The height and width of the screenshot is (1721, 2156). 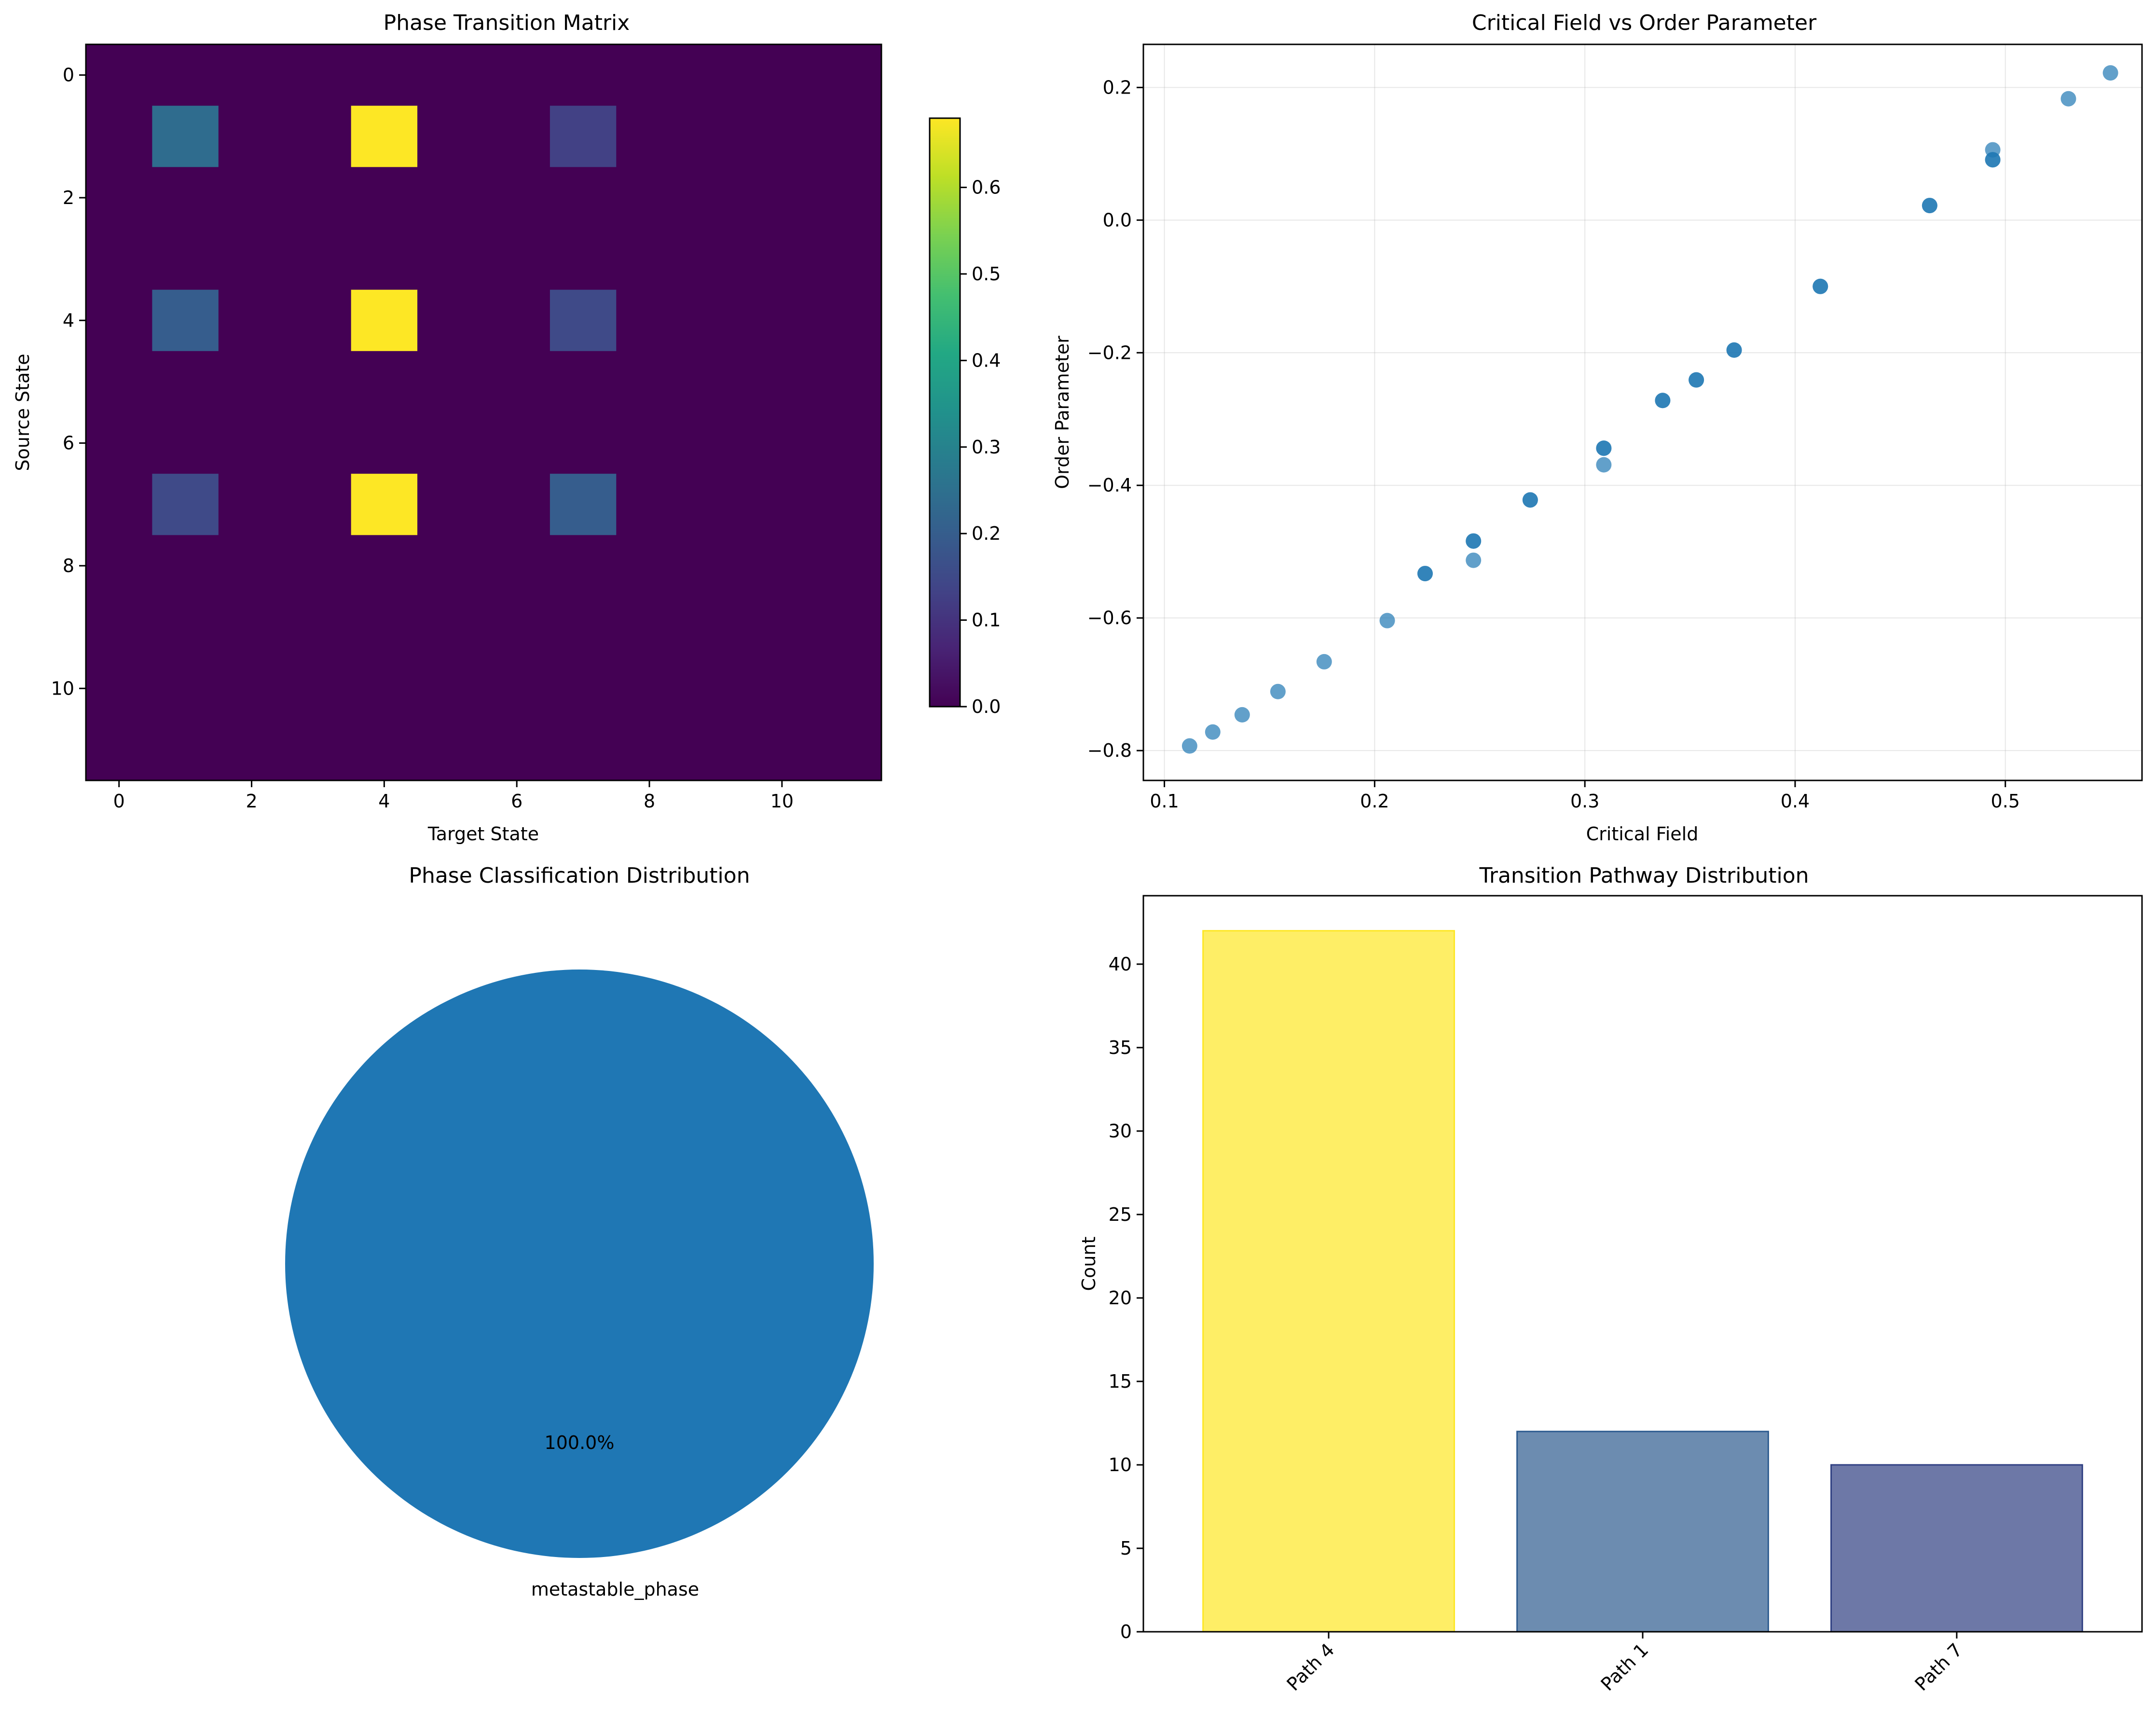 What do you see at coordinates (1063, 412) in the screenshot?
I see `scatter-ylabel: Order Parameter` at bounding box center [1063, 412].